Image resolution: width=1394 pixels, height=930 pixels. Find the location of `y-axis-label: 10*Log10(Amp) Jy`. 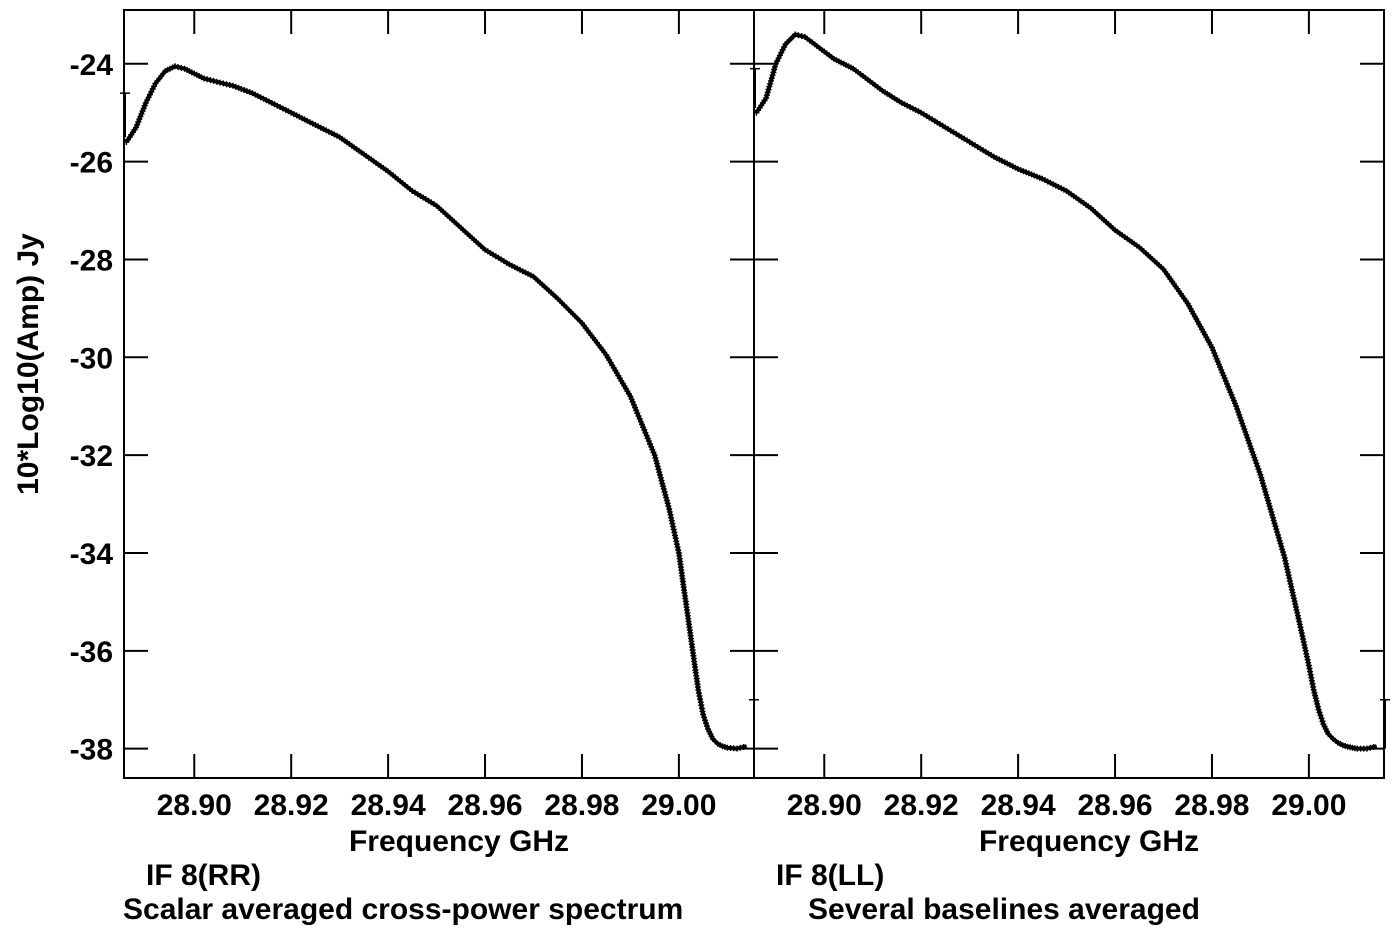

y-axis-label: 10*Log10(Amp) Jy is located at coordinates (28, 364).